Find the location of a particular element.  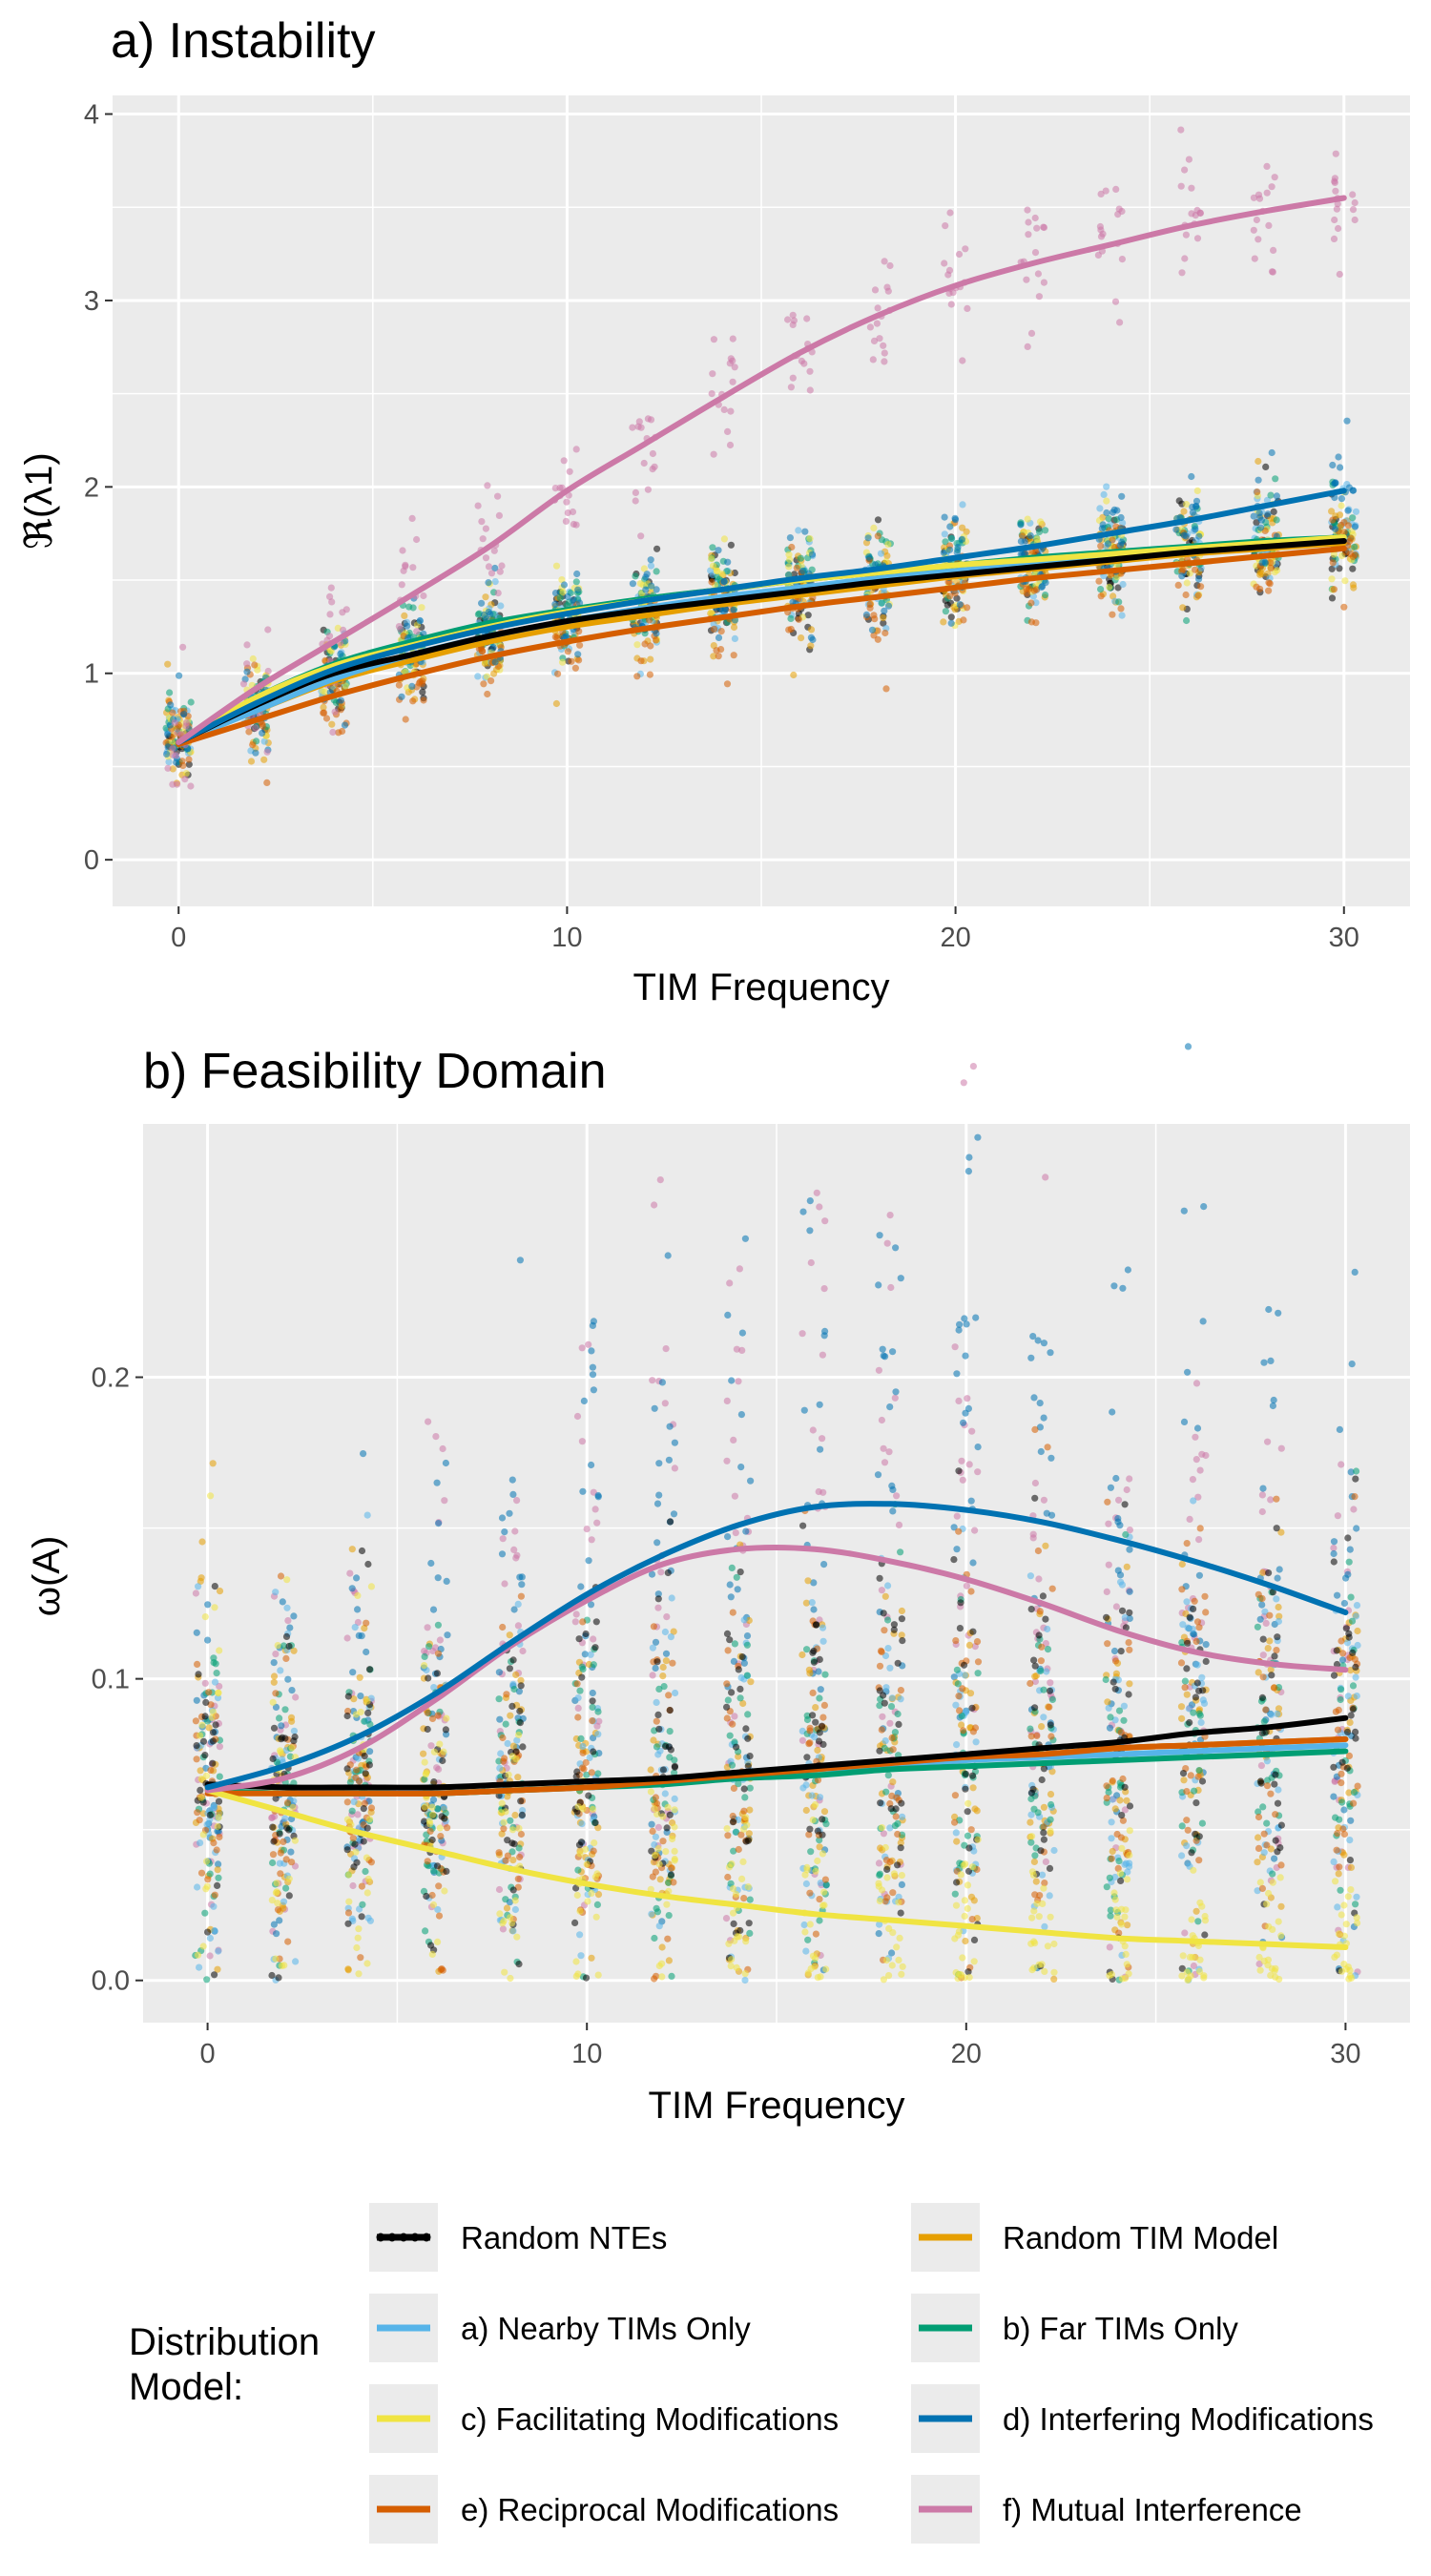

legend-label: a) Nearby TIMs Only is located at coordinates (606, 2328).